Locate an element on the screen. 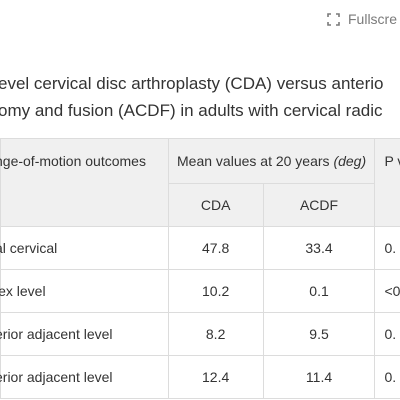 The width and height of the screenshot is (400, 400). fullscreen-label: Fullscre is located at coordinates (373, 19).